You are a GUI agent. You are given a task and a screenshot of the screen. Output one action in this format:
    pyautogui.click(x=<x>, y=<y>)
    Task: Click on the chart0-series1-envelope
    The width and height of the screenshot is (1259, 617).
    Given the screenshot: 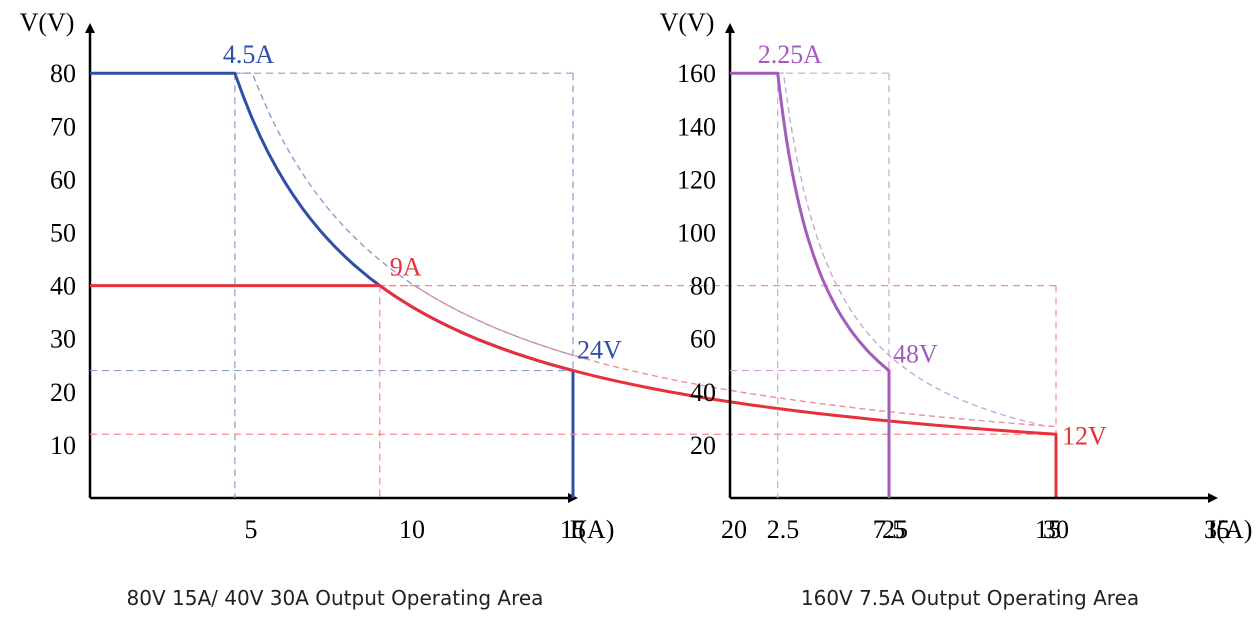 What is the action you would take?
    pyautogui.click(x=718, y=356)
    